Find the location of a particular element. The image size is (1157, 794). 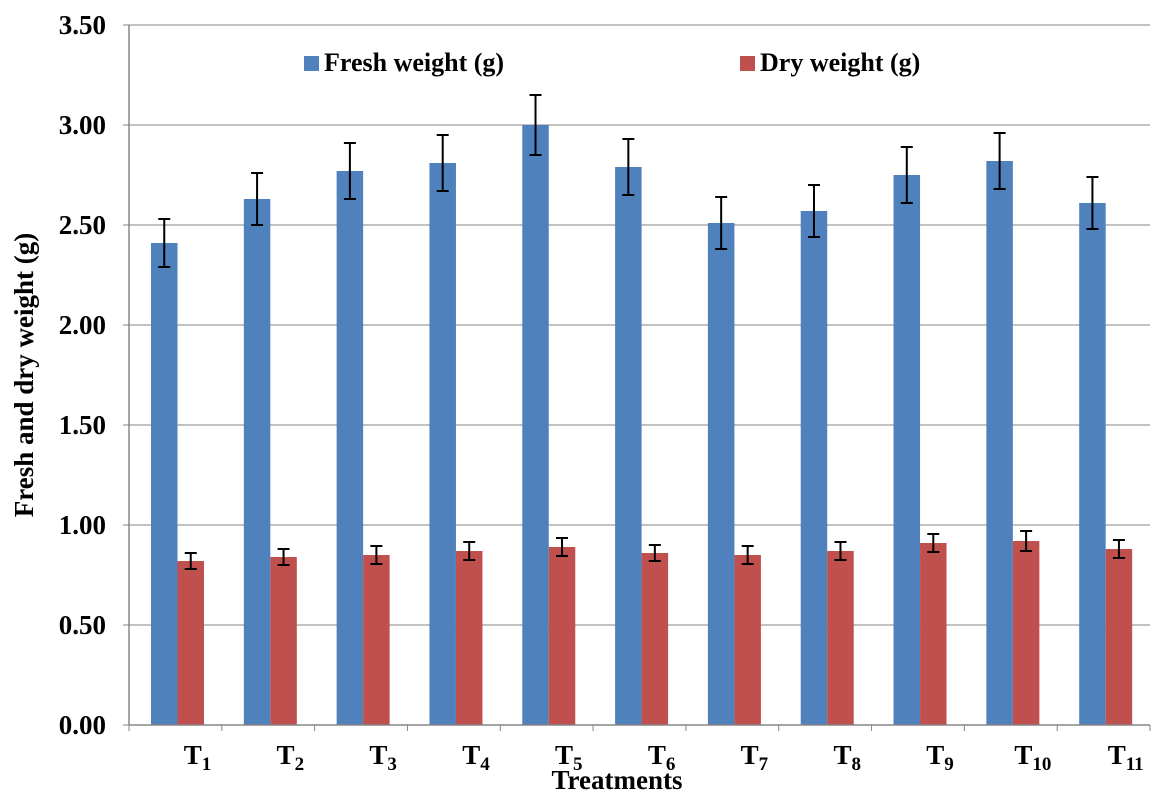

x-axis-title: Treatments is located at coordinates (617, 779).